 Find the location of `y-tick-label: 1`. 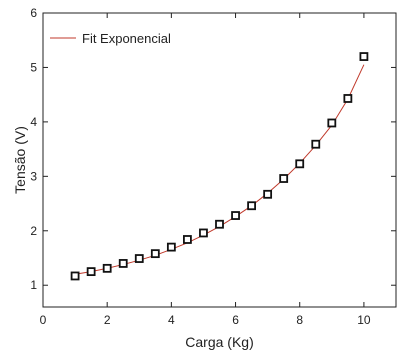

y-tick-label: 1 is located at coordinates (33, 285).